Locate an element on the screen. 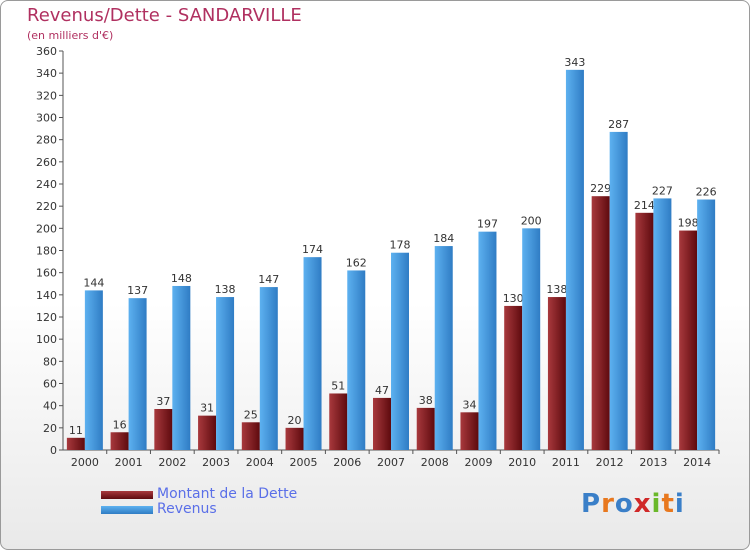 Image resolution: width=750 pixels, height=550 pixels. x-tick-label: 2011 is located at coordinates (566, 462).